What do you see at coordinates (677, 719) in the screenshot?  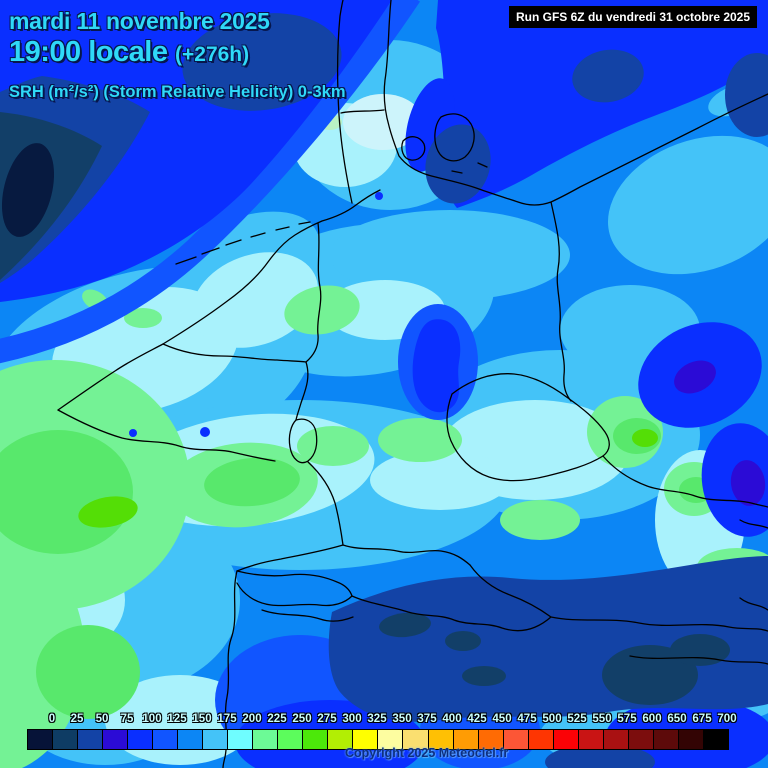 I see `colorbar-tick-label: 650` at bounding box center [677, 719].